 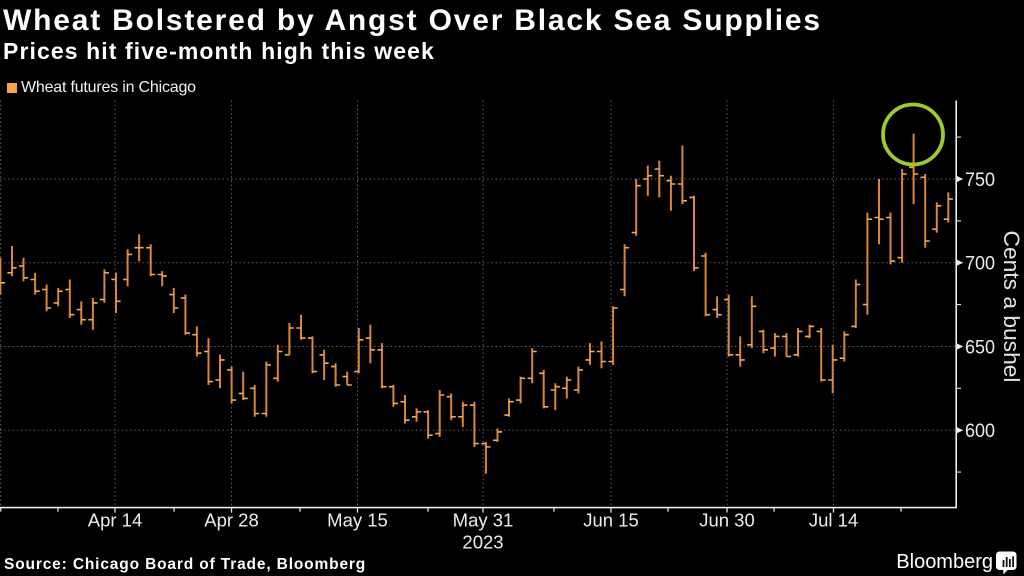 I want to click on svg-text: 600, so click(x=980, y=431).